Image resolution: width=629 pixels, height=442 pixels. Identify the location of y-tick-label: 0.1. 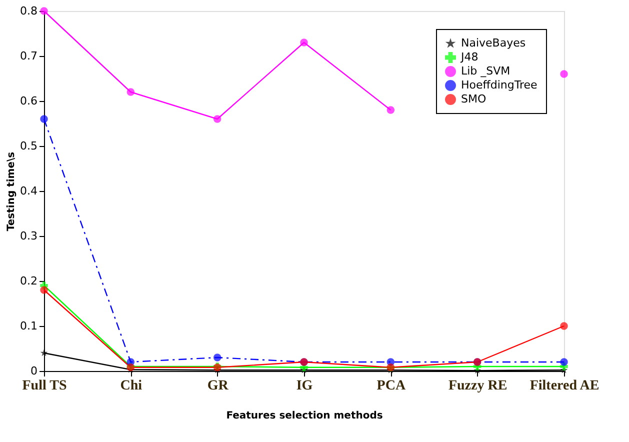
(29, 326).